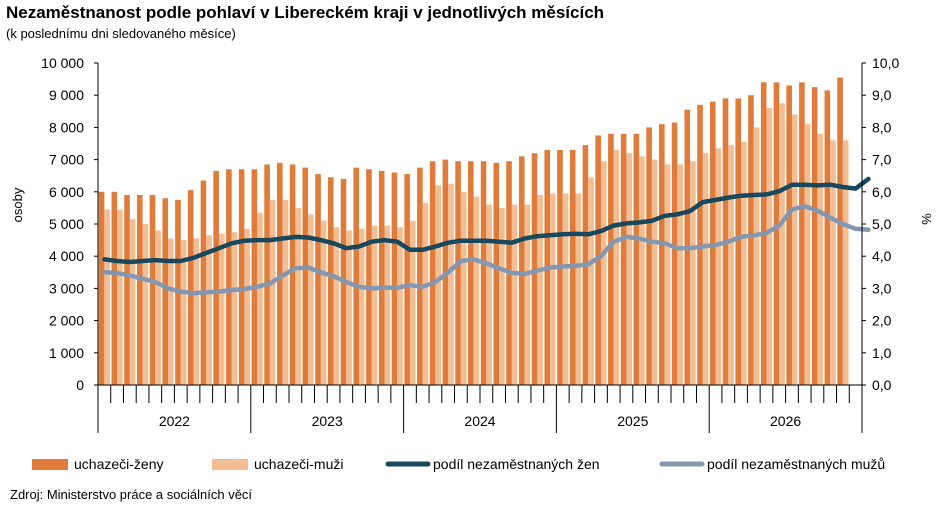 The image size is (945, 515). Describe the element at coordinates (121, 33) in the screenshot. I see `chart-subtitle: (k poslednímu dni sledovaného měsíce)` at that location.